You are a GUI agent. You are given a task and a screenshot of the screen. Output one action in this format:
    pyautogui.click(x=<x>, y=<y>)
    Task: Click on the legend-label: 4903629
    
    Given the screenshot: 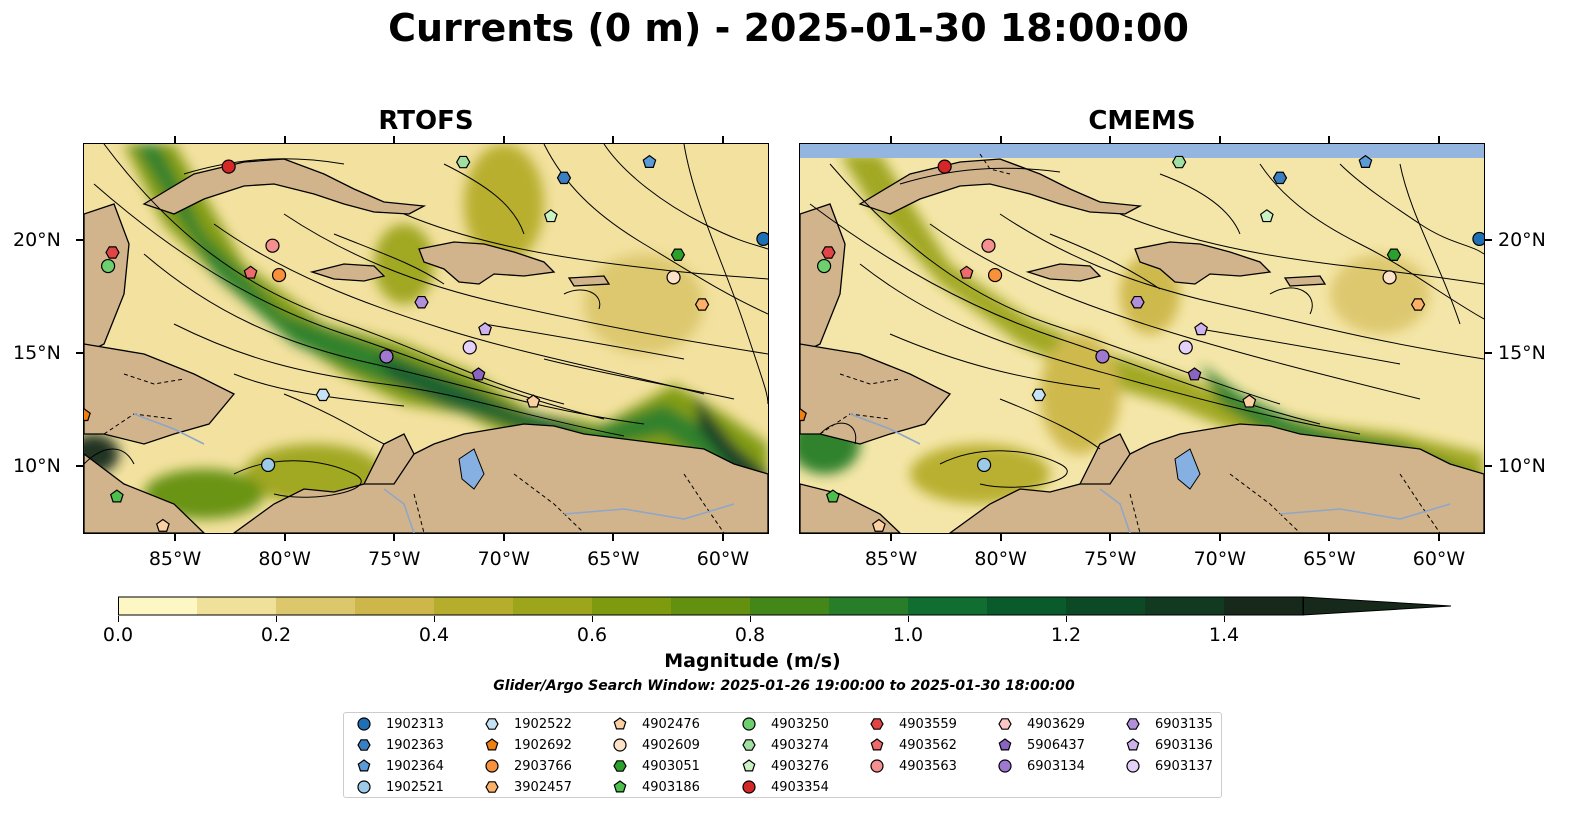 What is the action you would take?
    pyautogui.click(x=1056, y=724)
    